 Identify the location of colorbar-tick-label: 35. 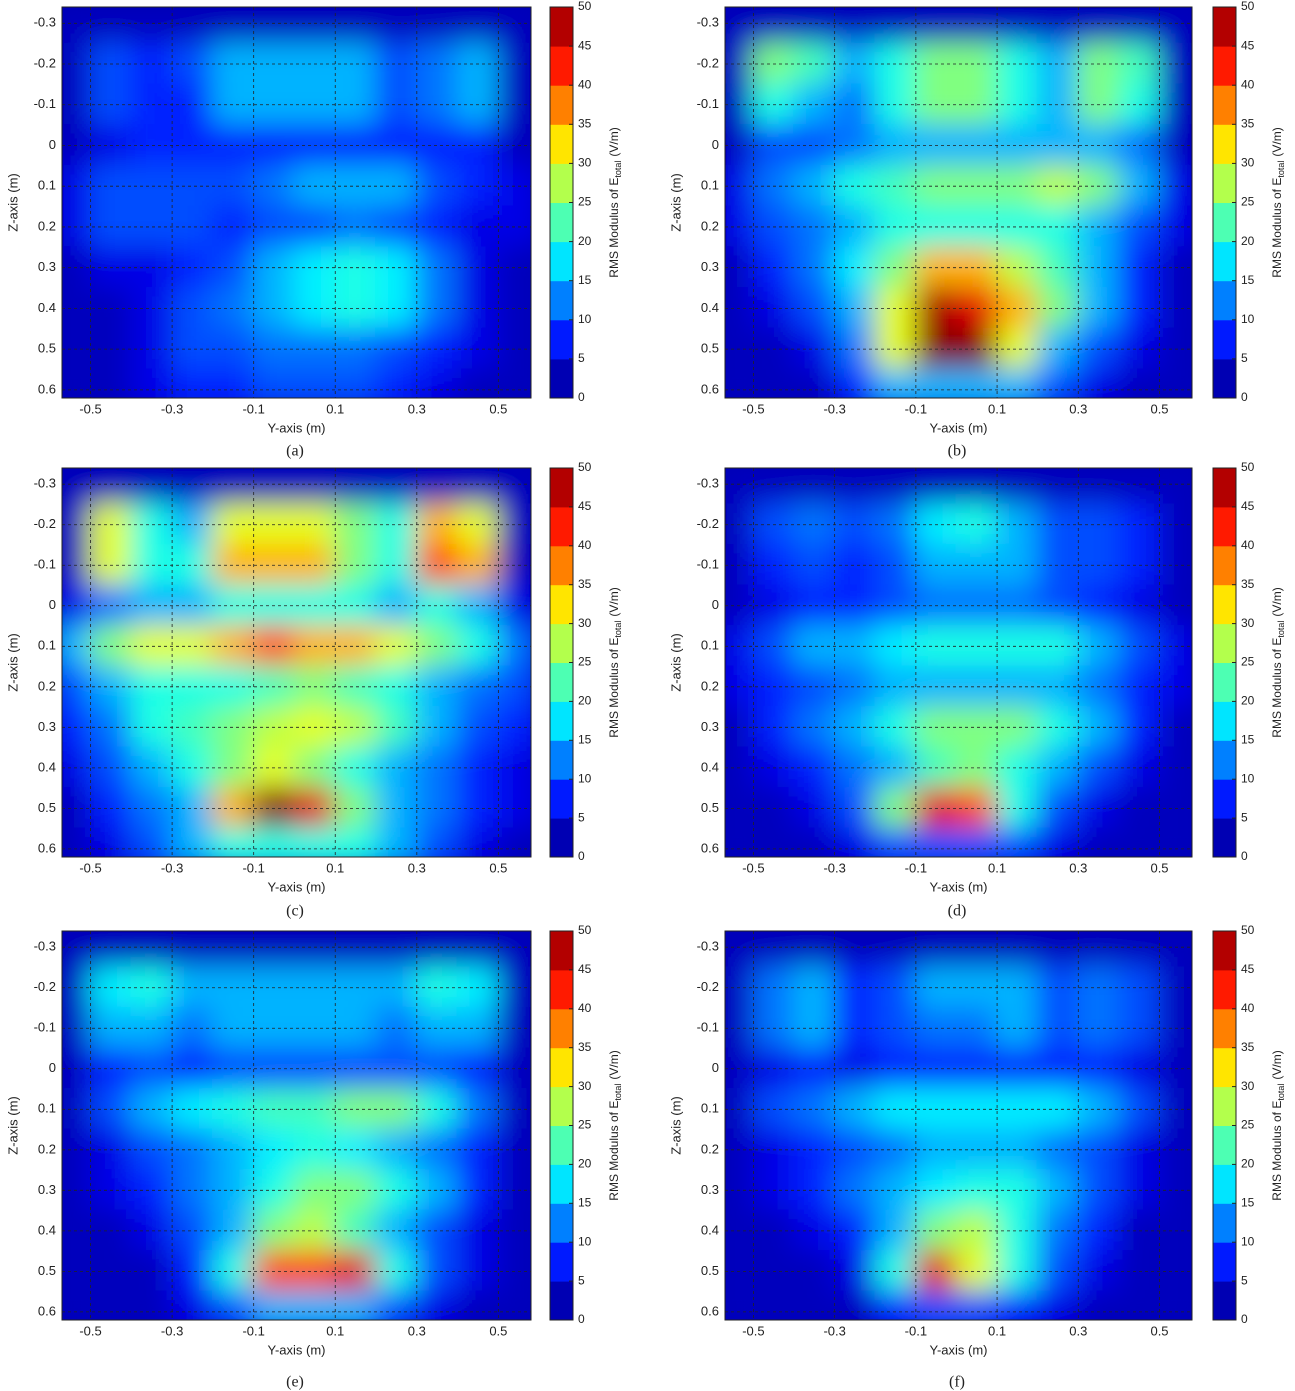
(585, 584).